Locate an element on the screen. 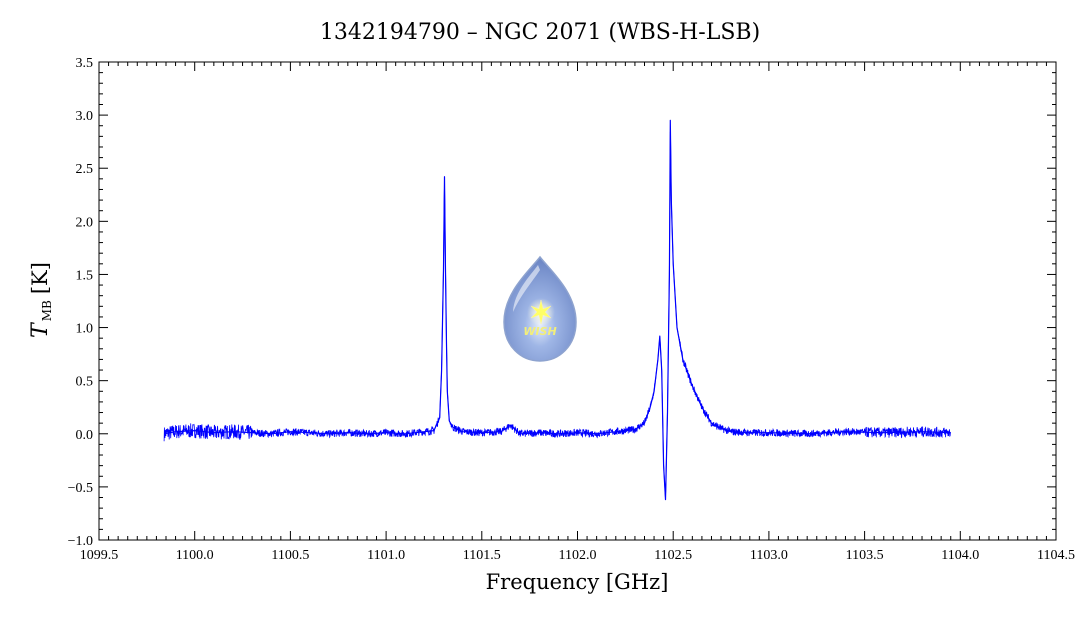 This screenshot has height=618, width=1080. chart-title: 1342194790 – NGC 2071 (WBS-H-LSB) is located at coordinates (540, 32).